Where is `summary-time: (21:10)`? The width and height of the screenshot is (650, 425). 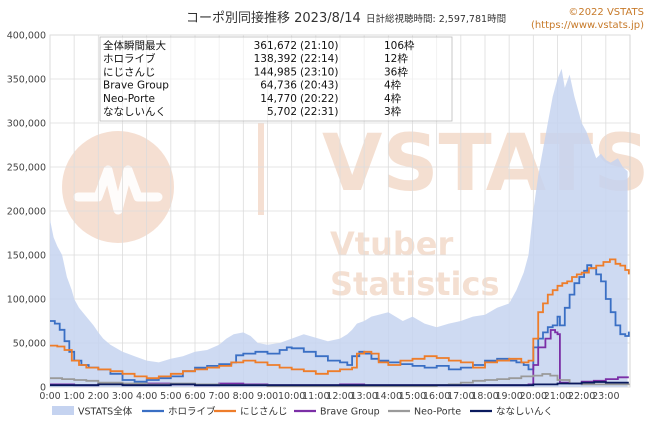 summary-time: (21:10) is located at coordinates (319, 46).